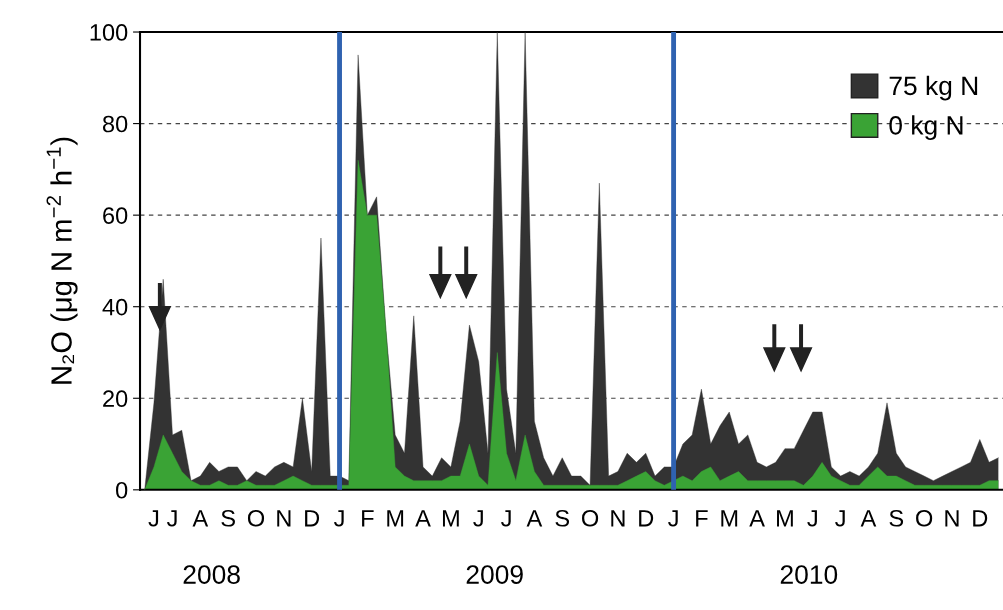  What do you see at coordinates (115, 307) in the screenshot?
I see `y-tick-label: 40` at bounding box center [115, 307].